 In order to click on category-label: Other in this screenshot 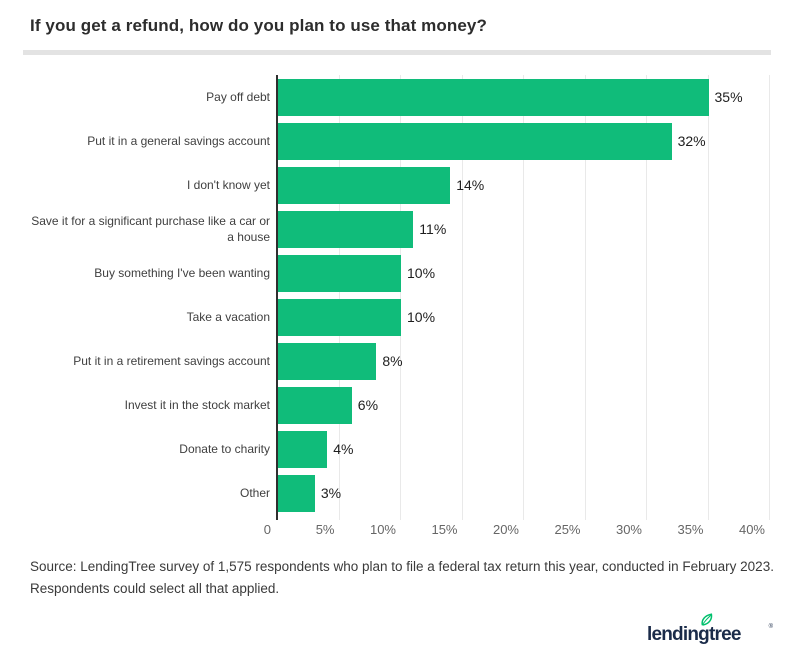, I will do `click(254, 492)`.